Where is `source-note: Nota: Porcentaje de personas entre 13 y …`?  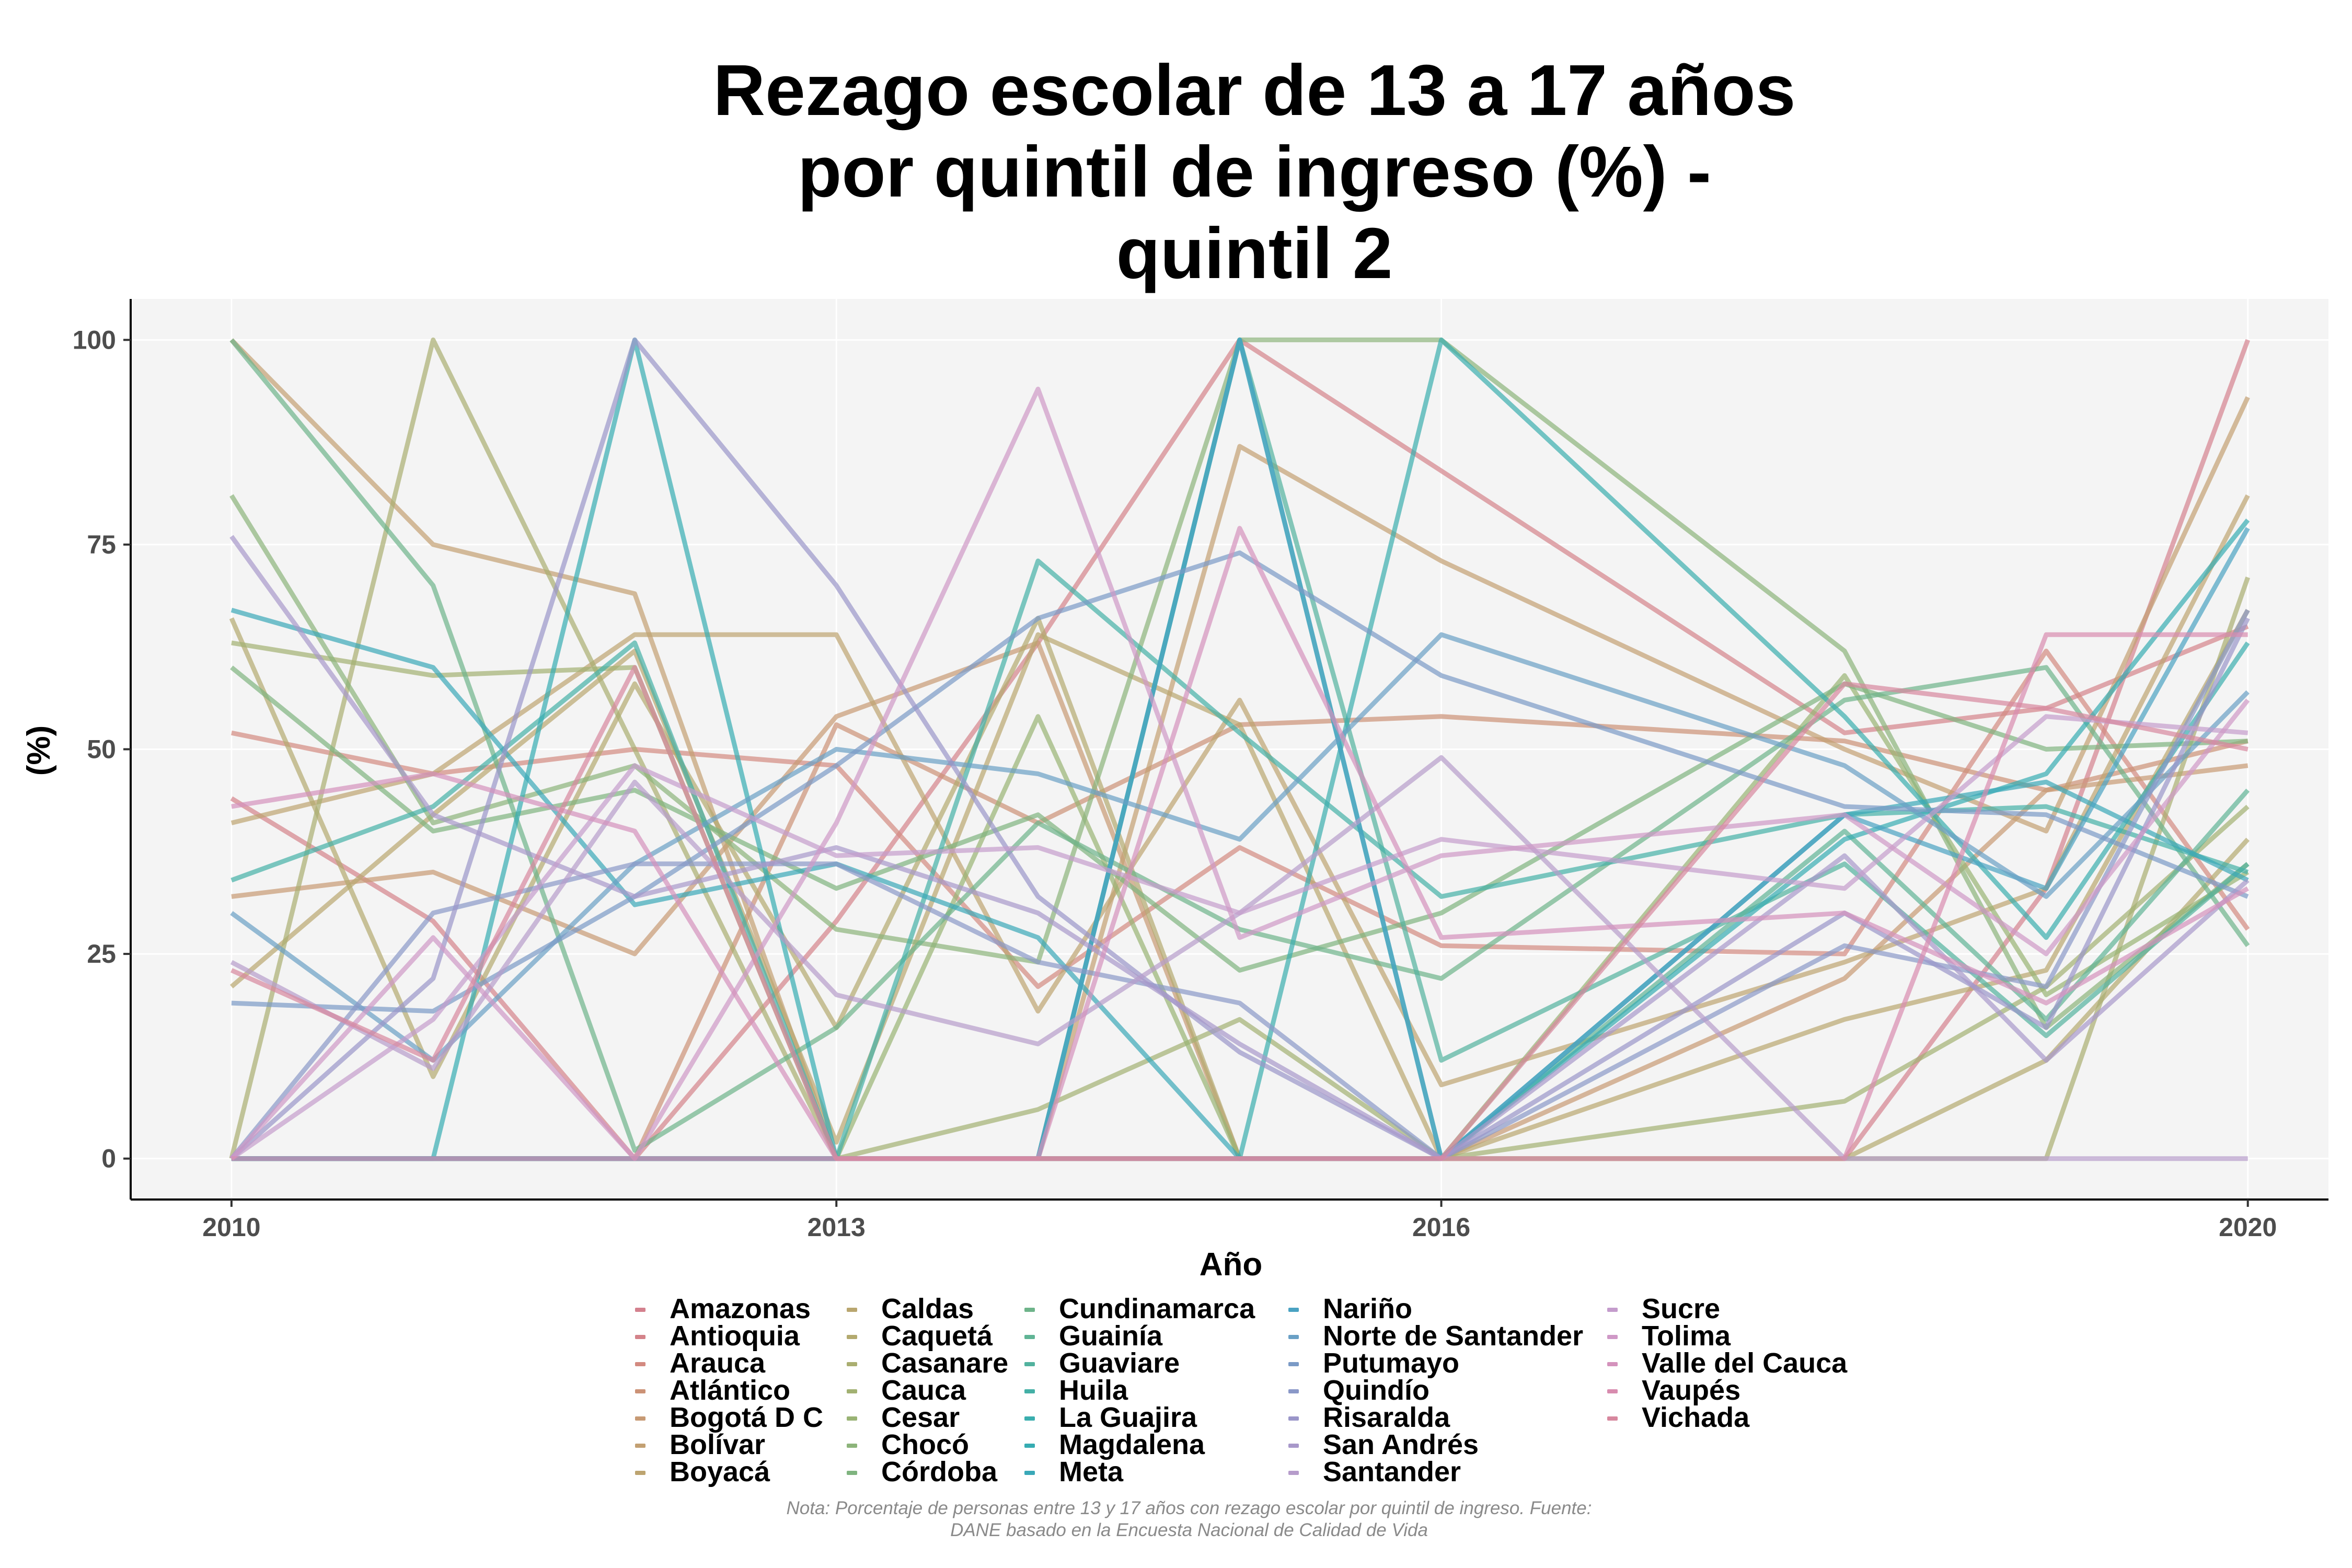
source-note: Nota: Porcentaje de personas entre 13 y … is located at coordinates (1189, 1519).